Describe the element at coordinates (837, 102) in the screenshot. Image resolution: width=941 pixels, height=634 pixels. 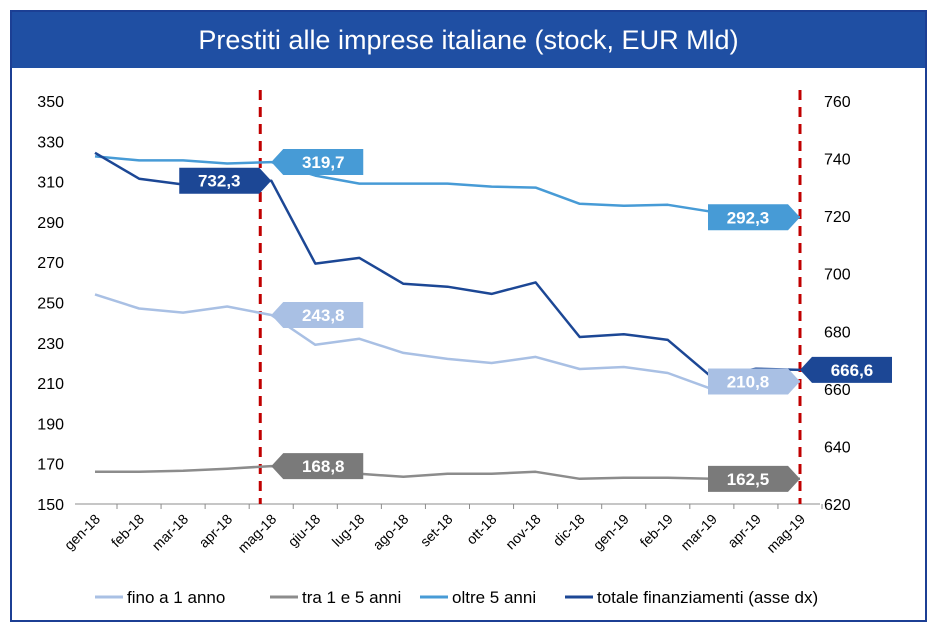
I see `y-right-tick-label: 760` at that location.